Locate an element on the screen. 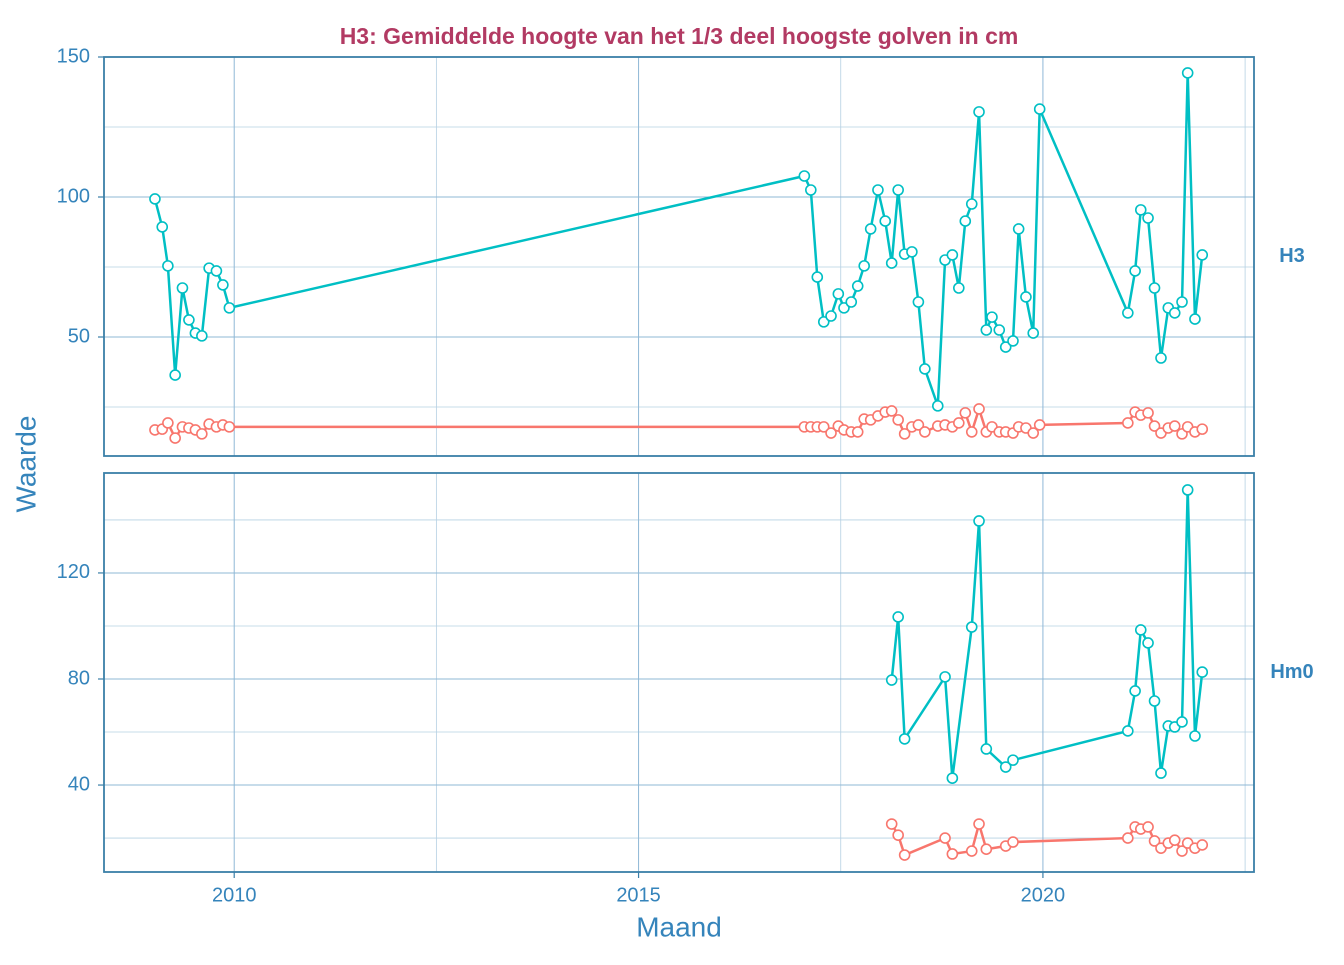  y-tick-label: 150 is located at coordinates (73, 56).